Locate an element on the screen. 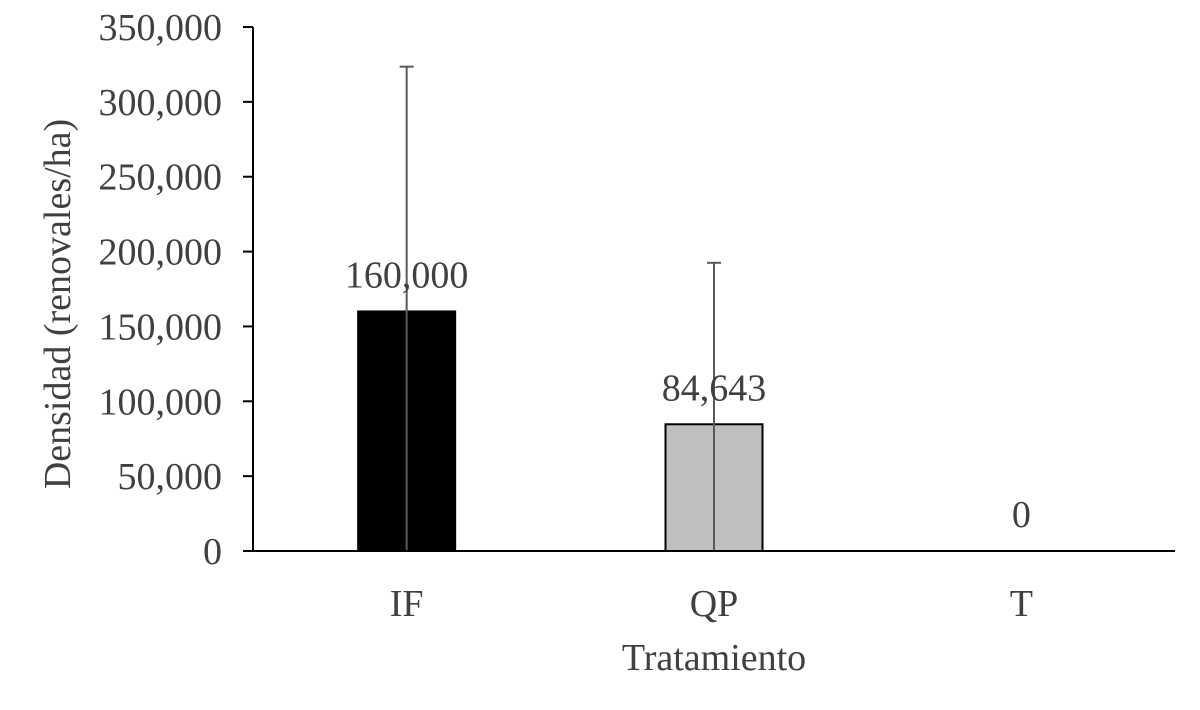 This screenshot has height=710, width=1200. y-tick-label: 250,000 is located at coordinates (161, 178).